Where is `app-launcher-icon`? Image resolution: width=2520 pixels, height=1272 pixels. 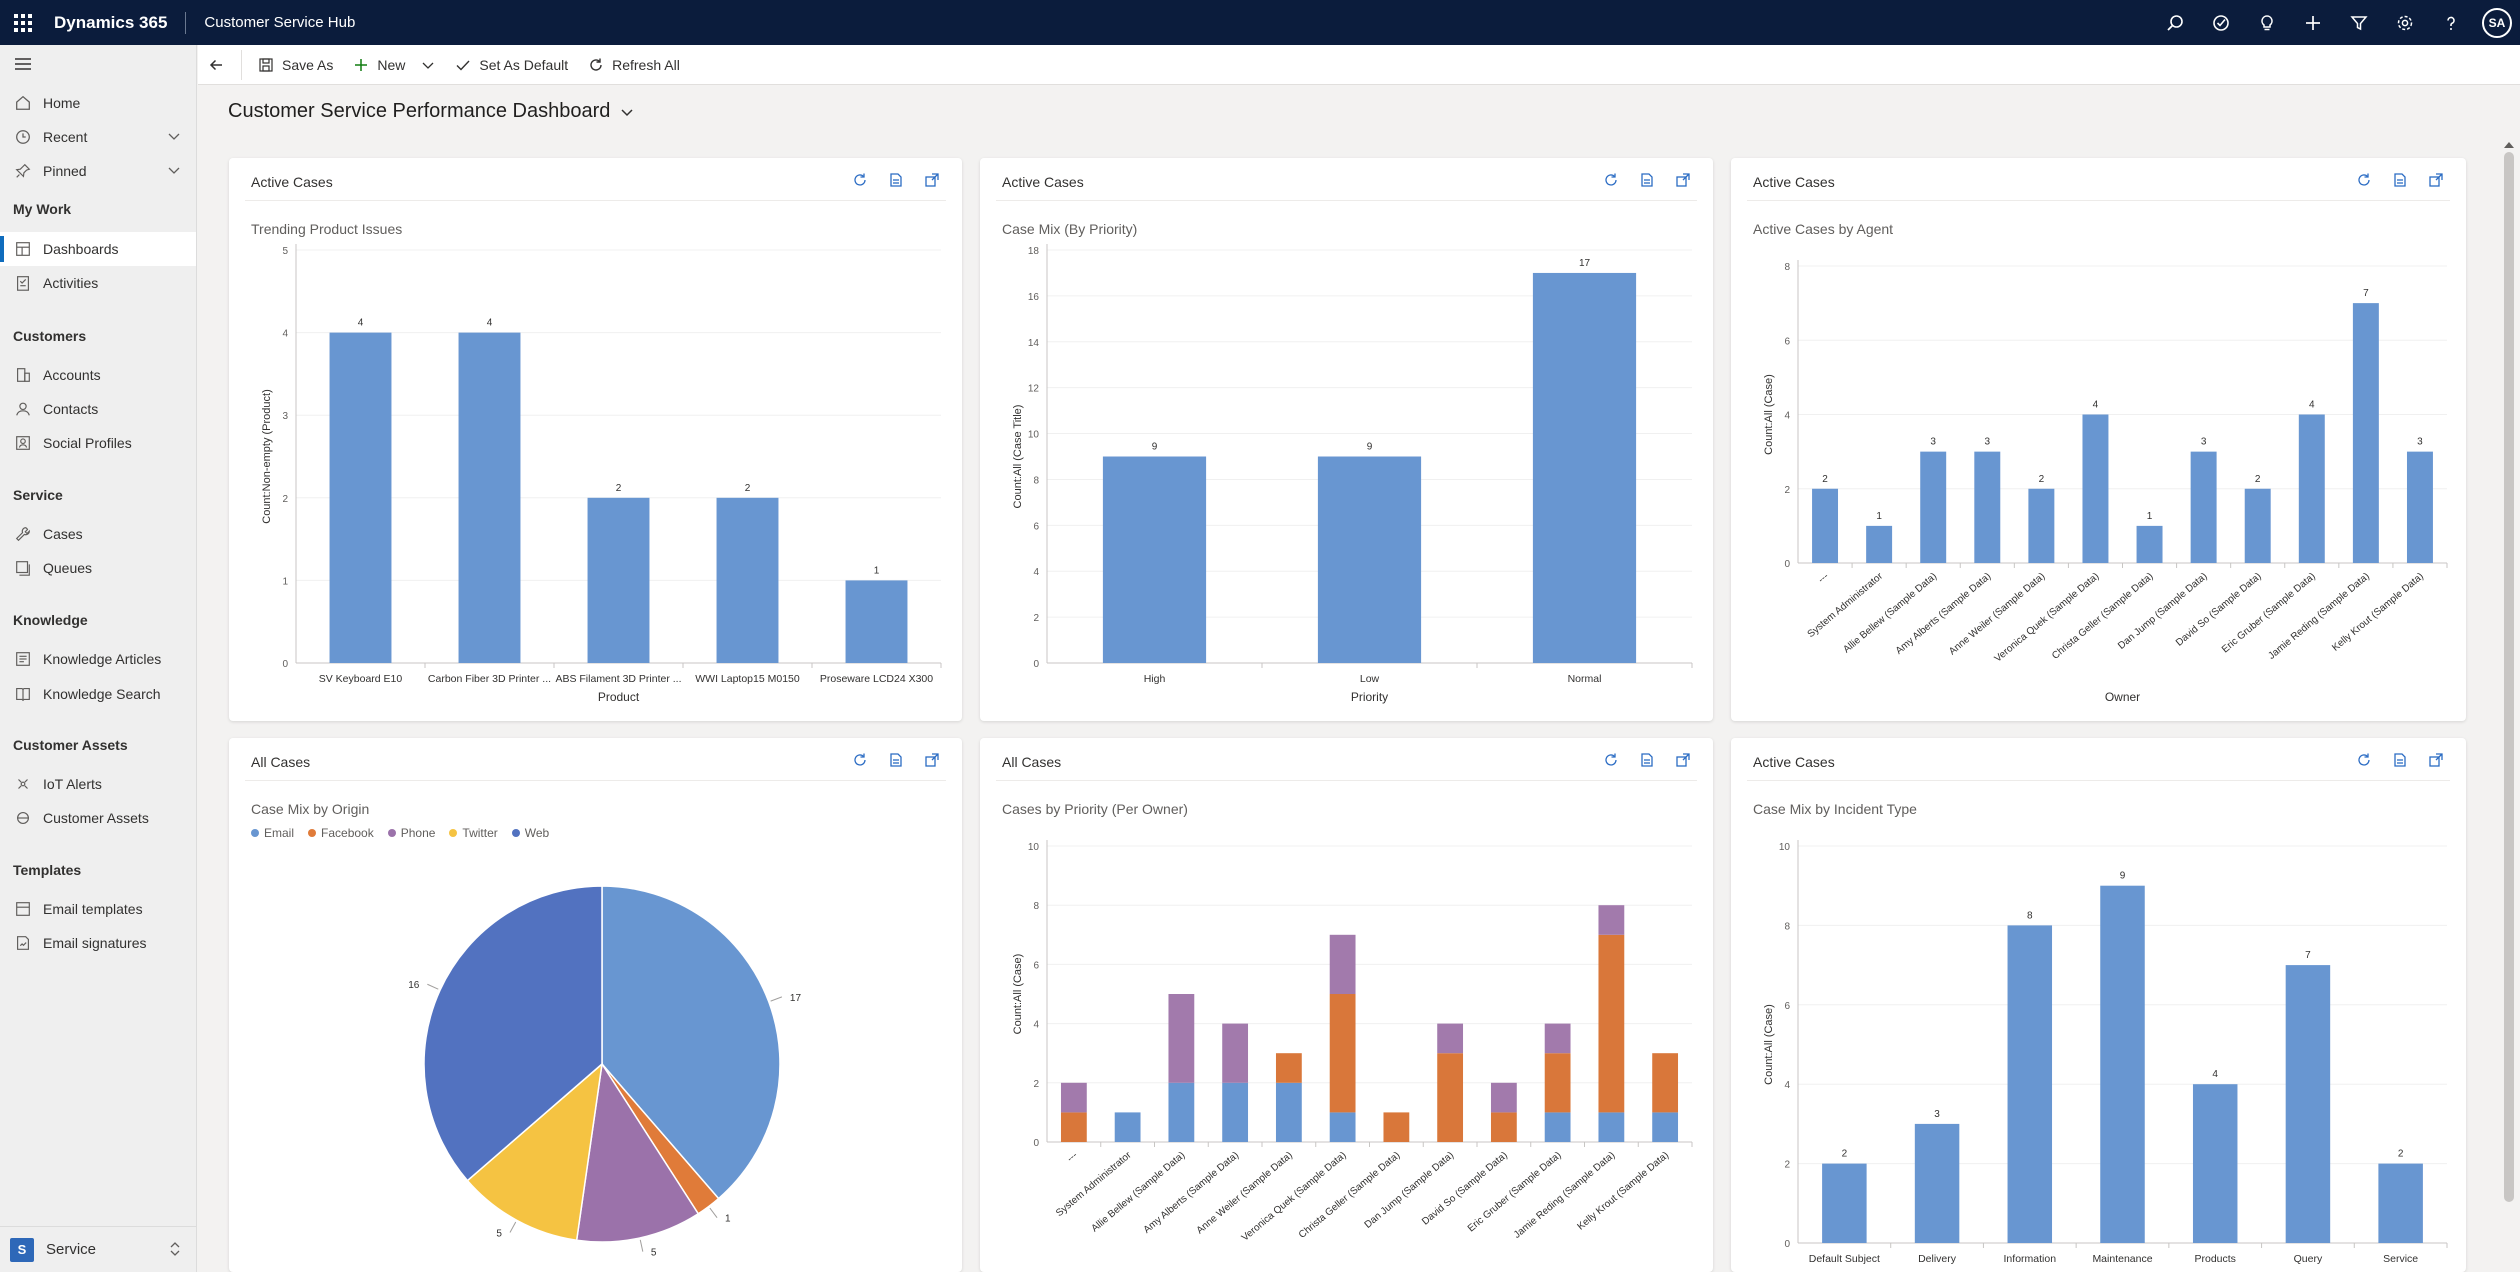 app-launcher-icon is located at coordinates (23, 22).